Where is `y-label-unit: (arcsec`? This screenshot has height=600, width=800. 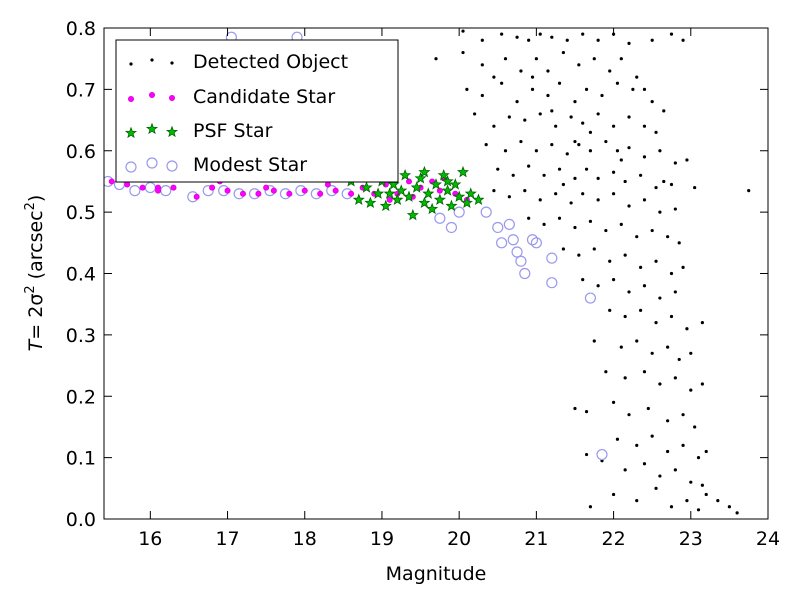
y-label-unit: (arcsec is located at coordinates (36, 244).